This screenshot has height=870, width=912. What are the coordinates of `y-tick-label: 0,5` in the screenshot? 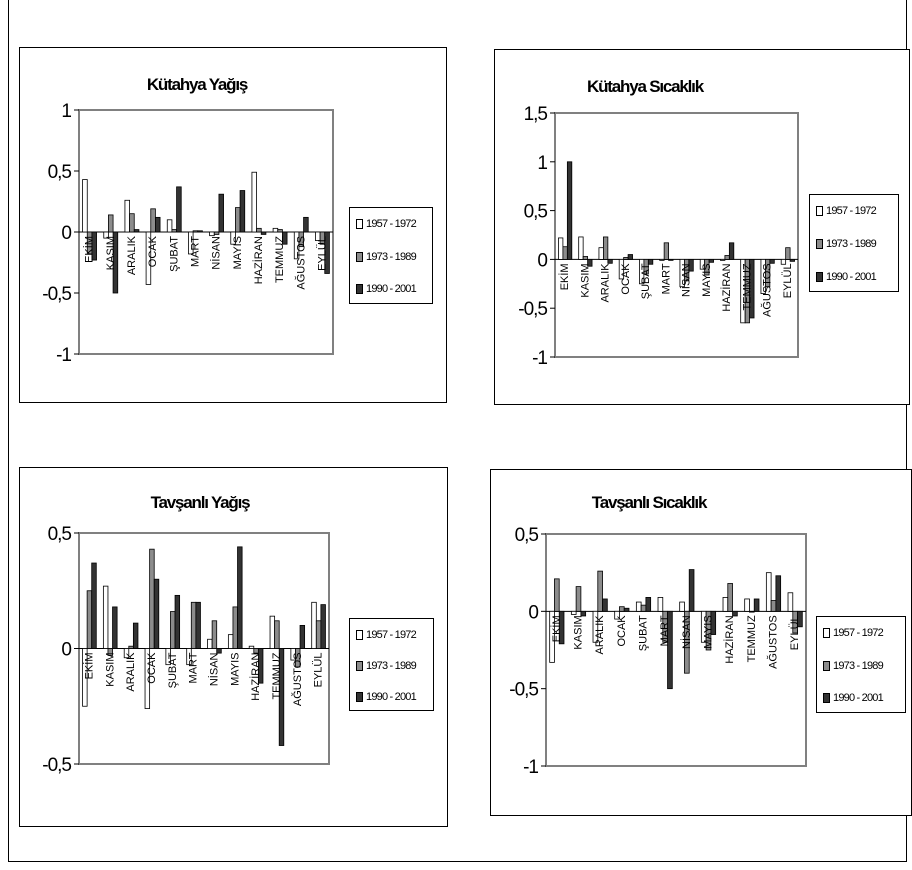 It's located at (527, 535).